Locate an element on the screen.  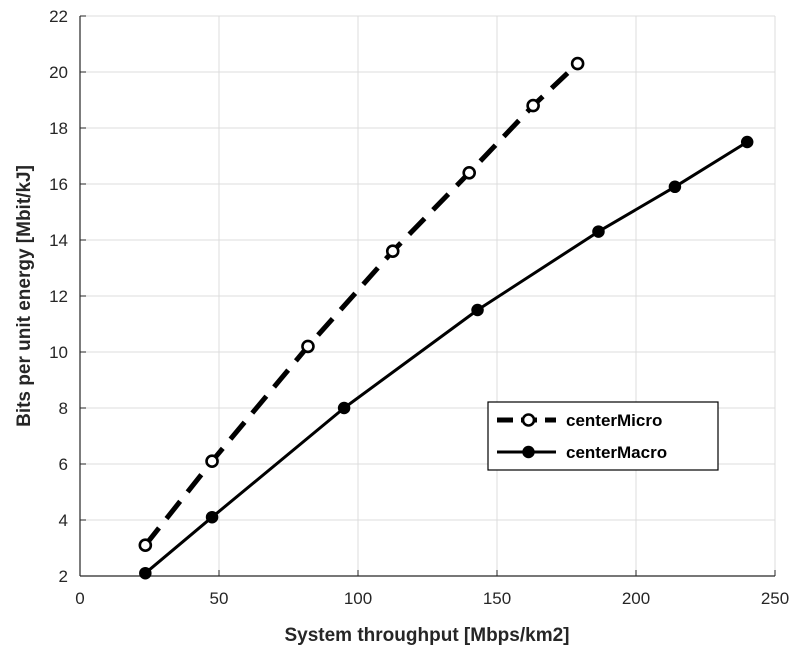
legend: centerMicro centerMacro is located at coordinates (603, 436).